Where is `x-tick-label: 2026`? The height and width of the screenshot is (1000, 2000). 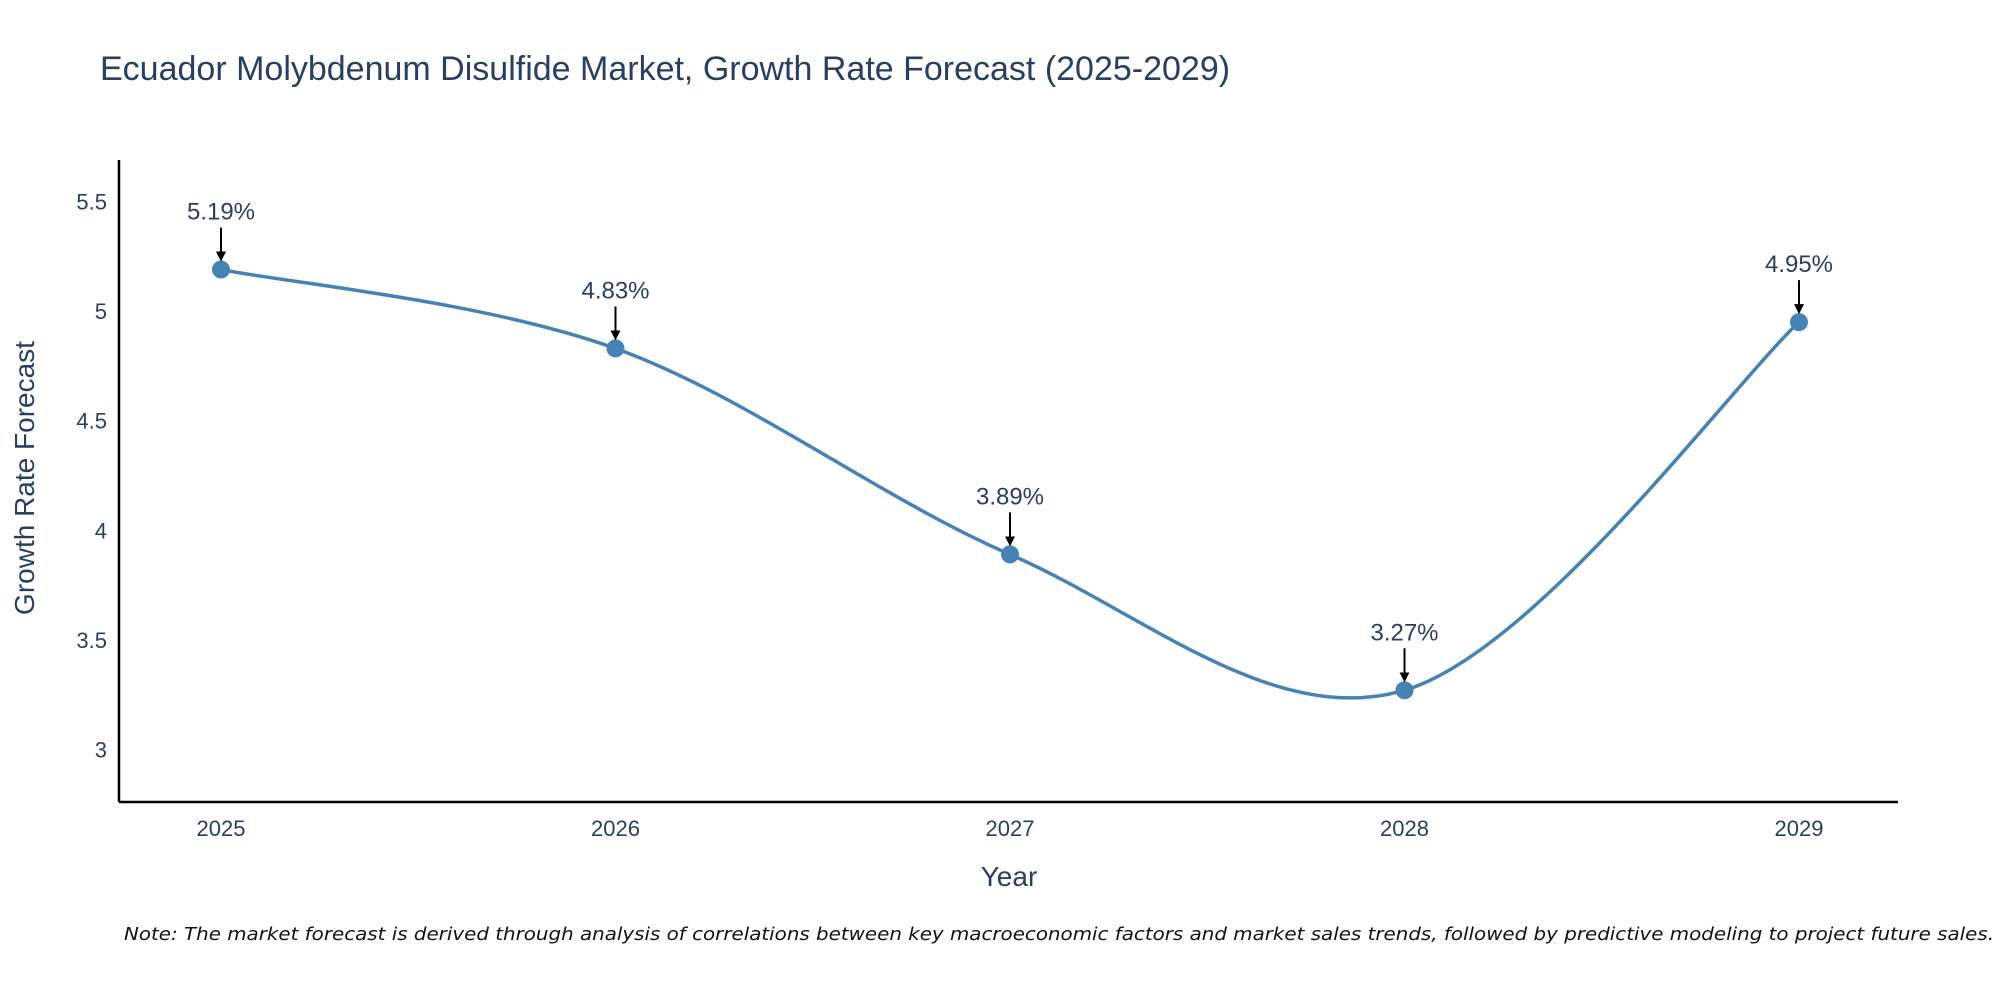
x-tick-label: 2026 is located at coordinates (615, 828).